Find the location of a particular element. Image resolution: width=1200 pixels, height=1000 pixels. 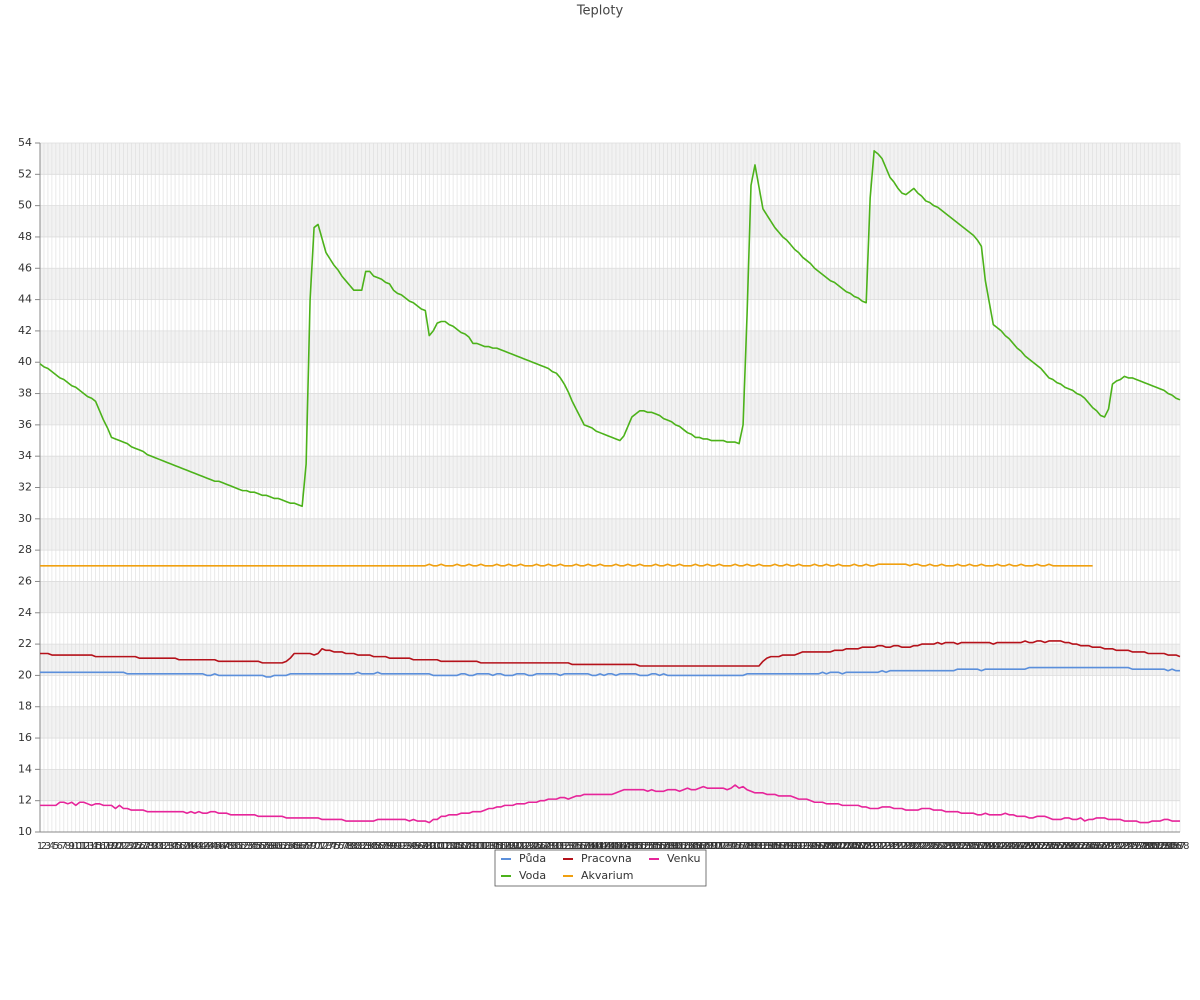

x-tick-label: 99 is located at coordinates (429, 846).